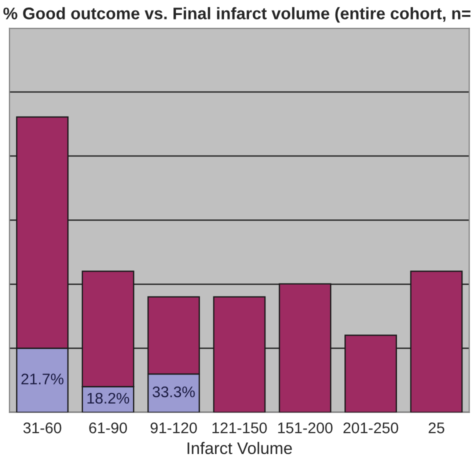 This screenshot has width=474, height=474. Describe the element at coordinates (42, 428) in the screenshot. I see `x-tick-label: 31-60` at that location.